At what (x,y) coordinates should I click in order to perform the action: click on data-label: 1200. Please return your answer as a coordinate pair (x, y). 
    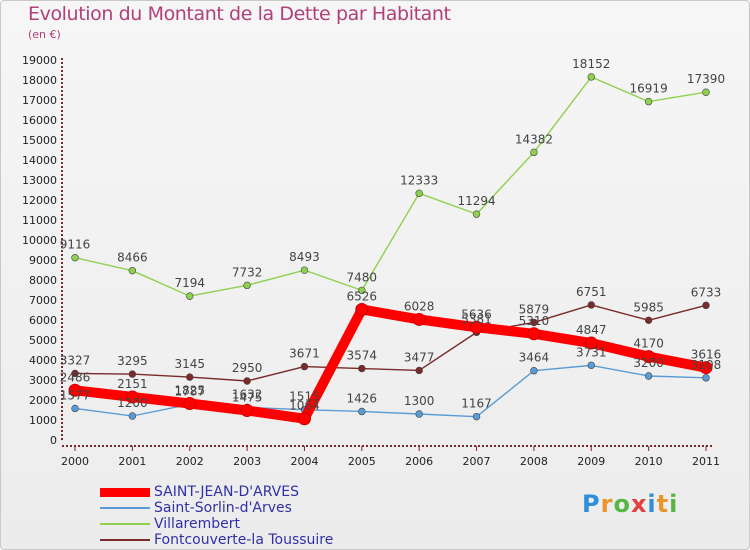
    Looking at the image, I should click on (132, 403).